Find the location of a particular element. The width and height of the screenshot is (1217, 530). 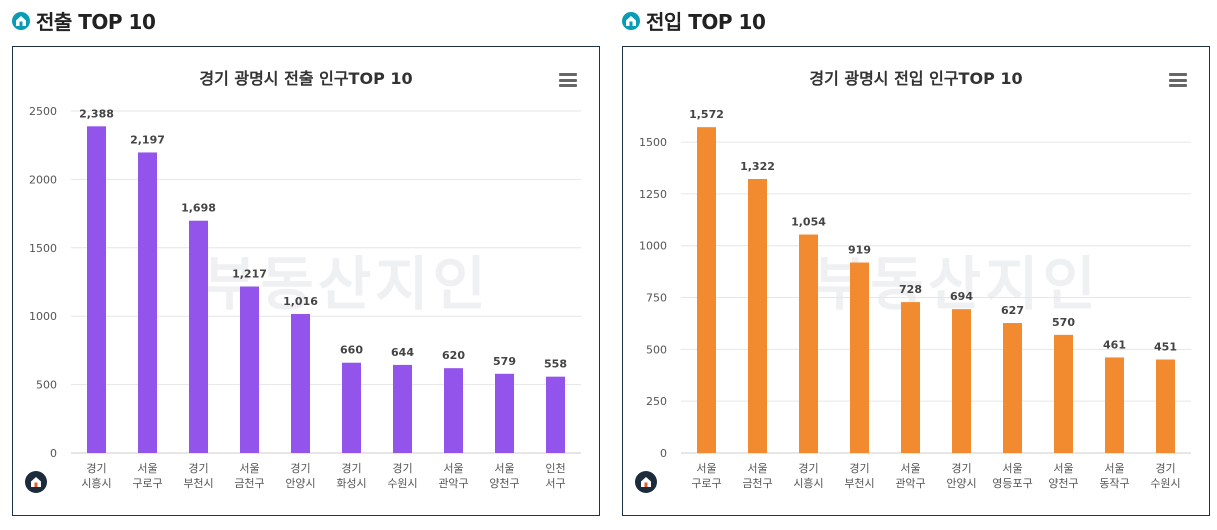

data-label: 451 is located at coordinates (1165, 347).